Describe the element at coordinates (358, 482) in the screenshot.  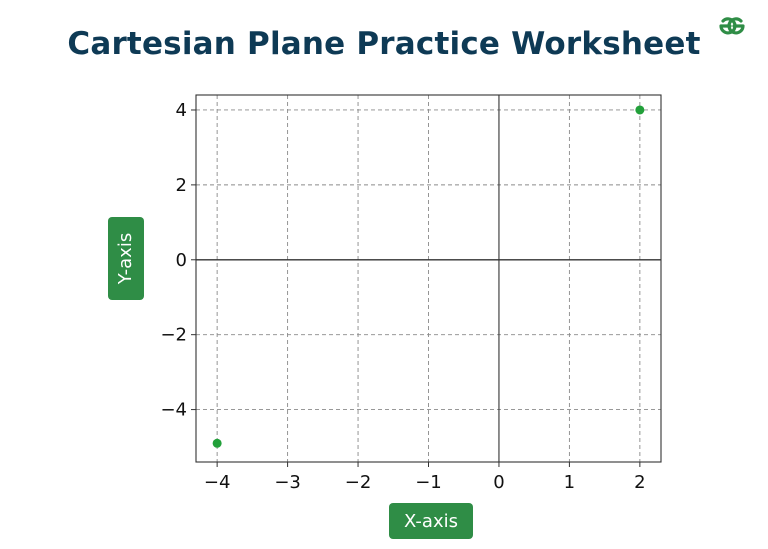
I see `x-tick-label: −2` at that location.